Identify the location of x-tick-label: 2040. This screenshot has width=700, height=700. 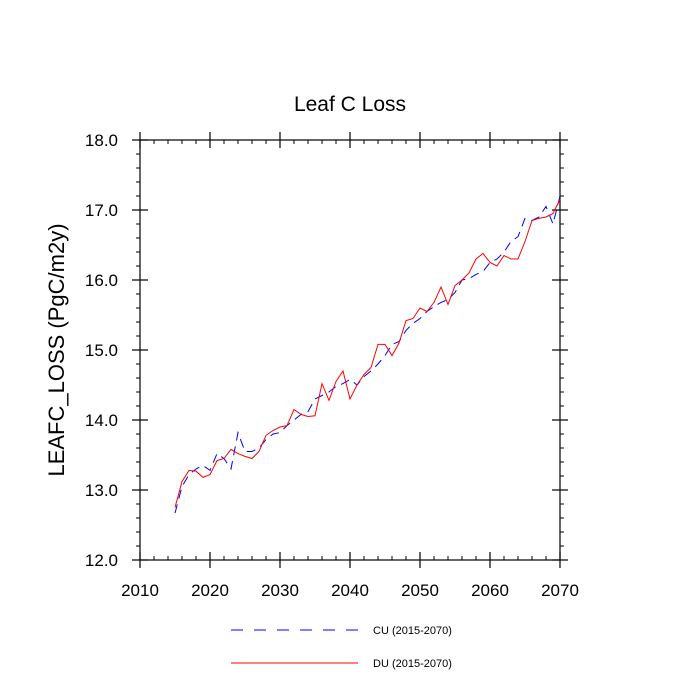
(350, 590).